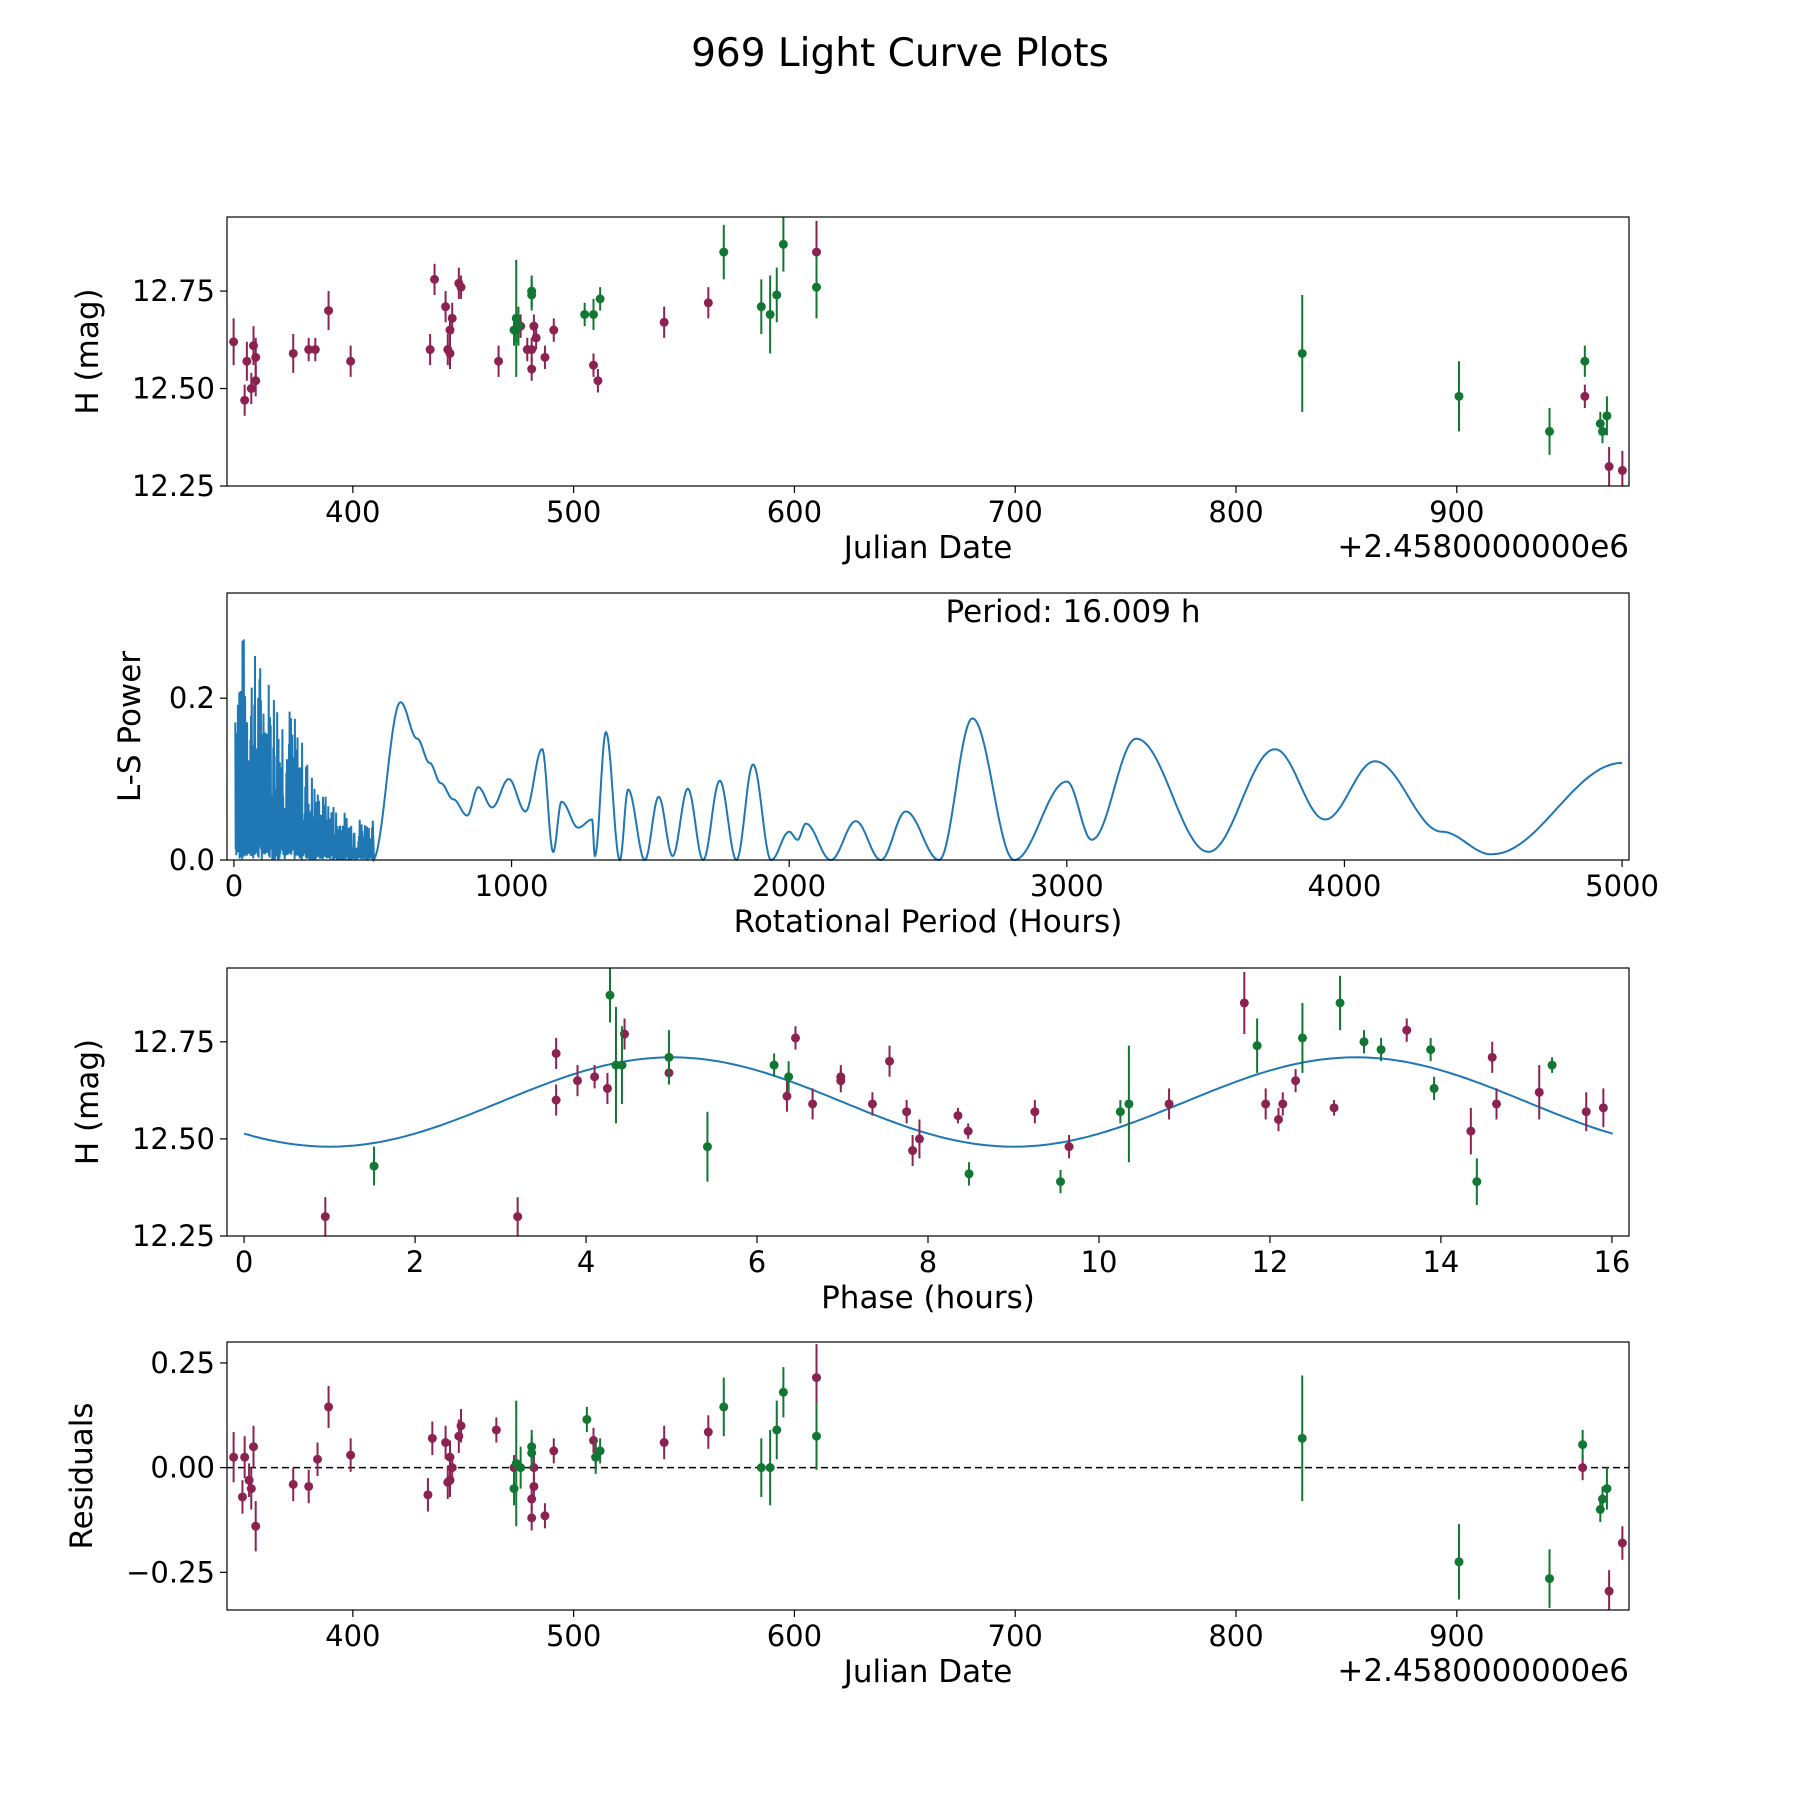 This screenshot has width=1800, height=1800. I want to click on x-tick-label: 10, so click(1099, 1262).